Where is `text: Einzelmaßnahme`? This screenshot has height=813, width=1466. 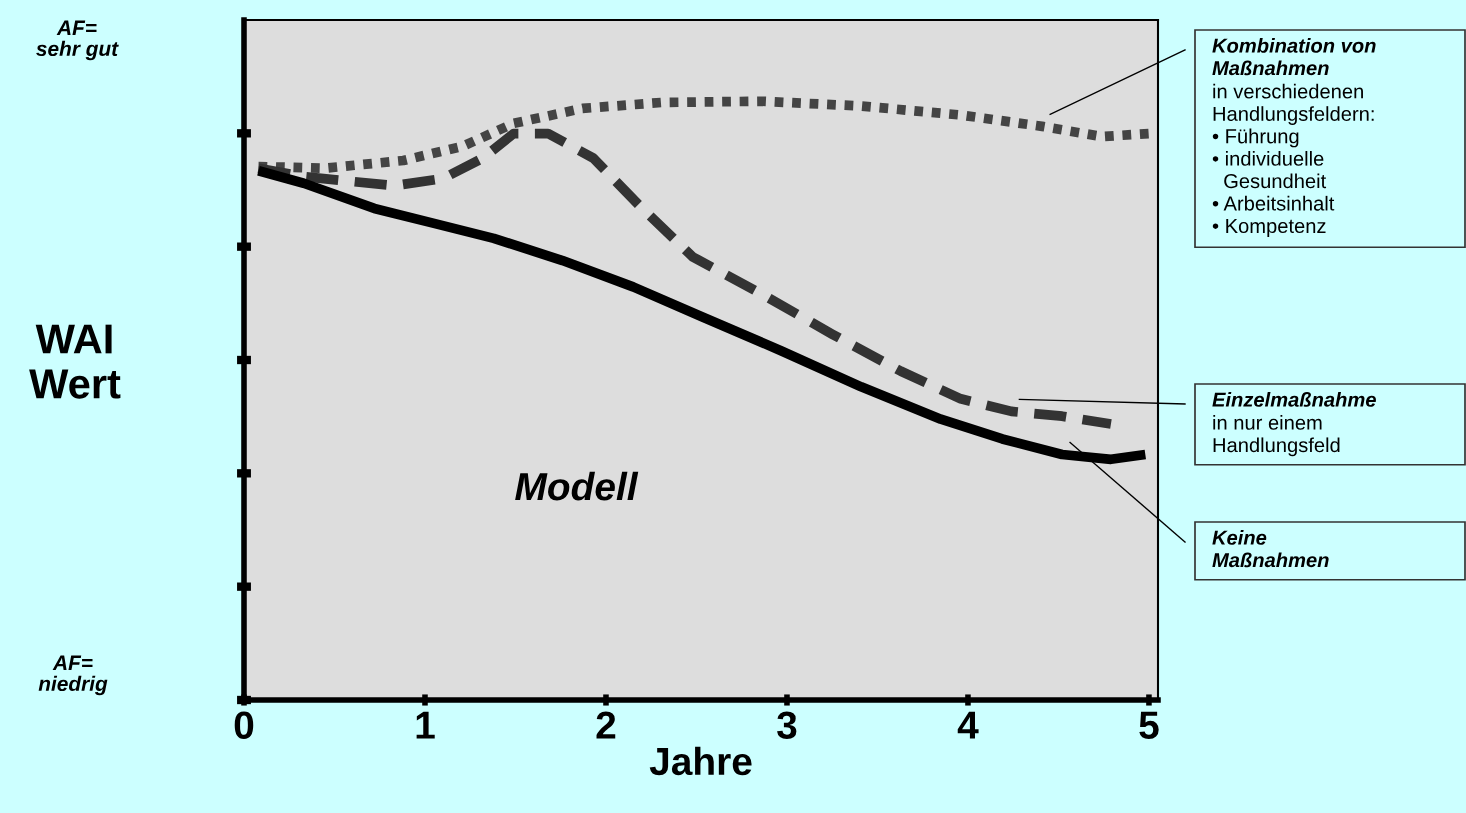 text: Einzelmaßnahme is located at coordinates (1294, 399).